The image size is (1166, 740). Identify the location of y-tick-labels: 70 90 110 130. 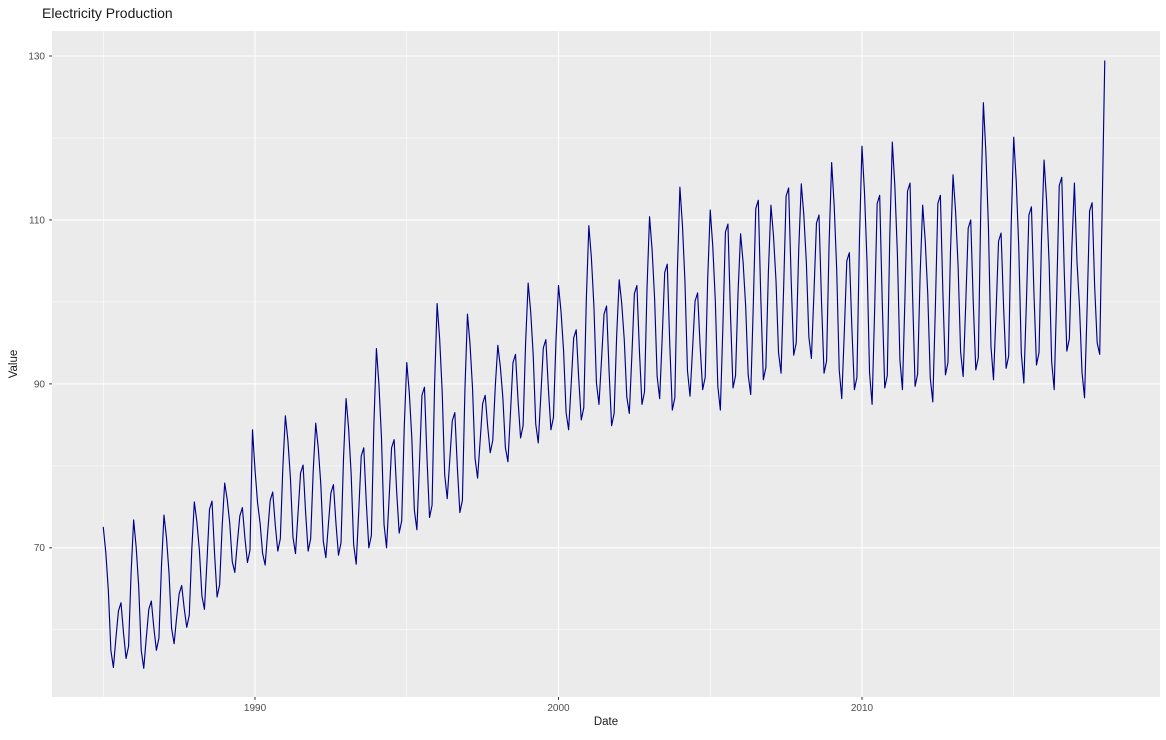
(36, 302).